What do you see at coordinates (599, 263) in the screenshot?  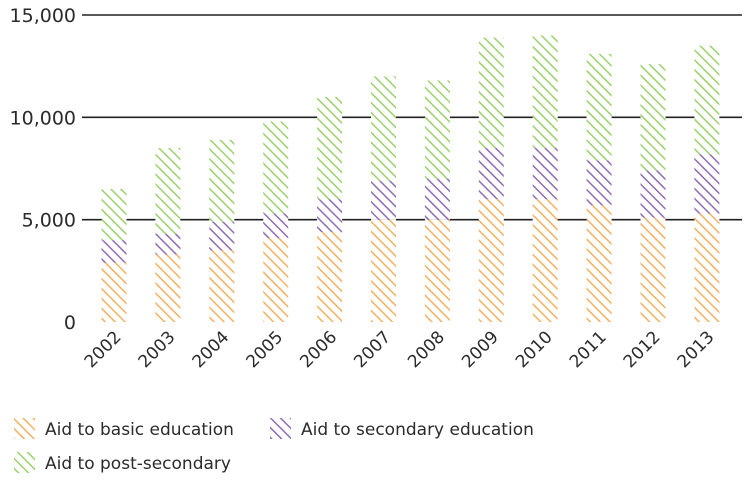 I see `bar-aid-to-basic-education-2011` at bounding box center [599, 263].